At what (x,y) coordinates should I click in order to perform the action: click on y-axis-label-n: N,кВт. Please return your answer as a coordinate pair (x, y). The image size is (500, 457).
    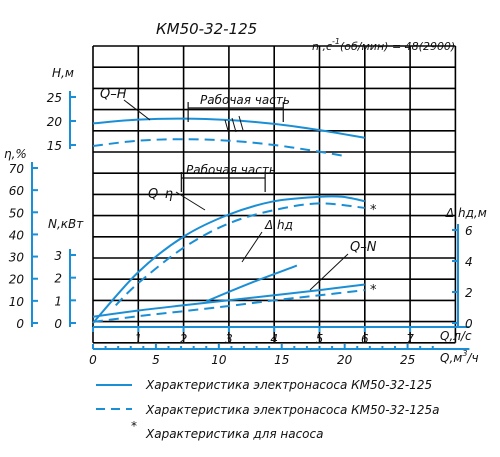
    Looking at the image, I should click on (66, 224).